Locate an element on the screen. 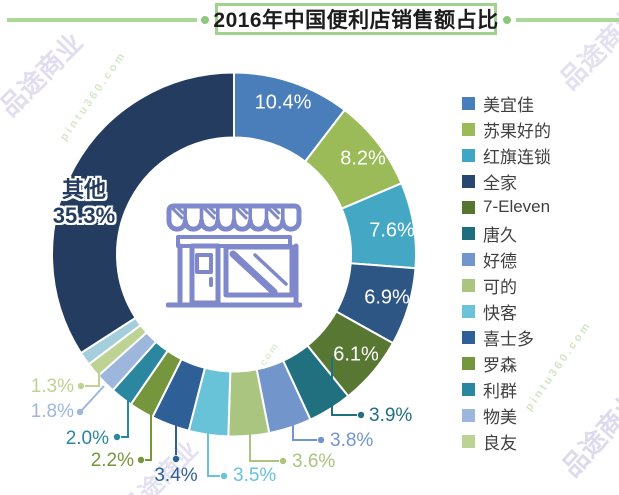 The width and height of the screenshot is (619, 495). legend-item: 全家 is located at coordinates (506, 181).